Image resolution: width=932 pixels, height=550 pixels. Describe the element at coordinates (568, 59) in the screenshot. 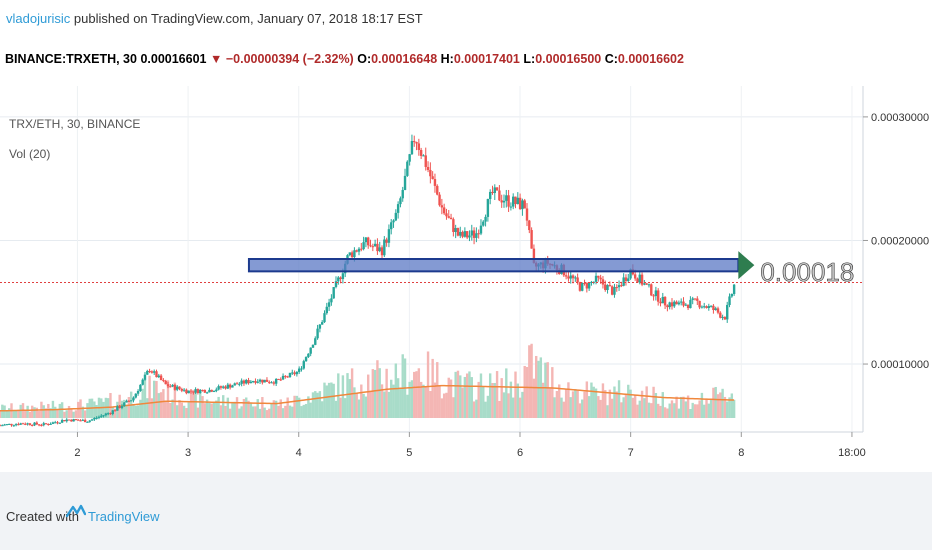

I see `low-value: 0.00016500` at that location.